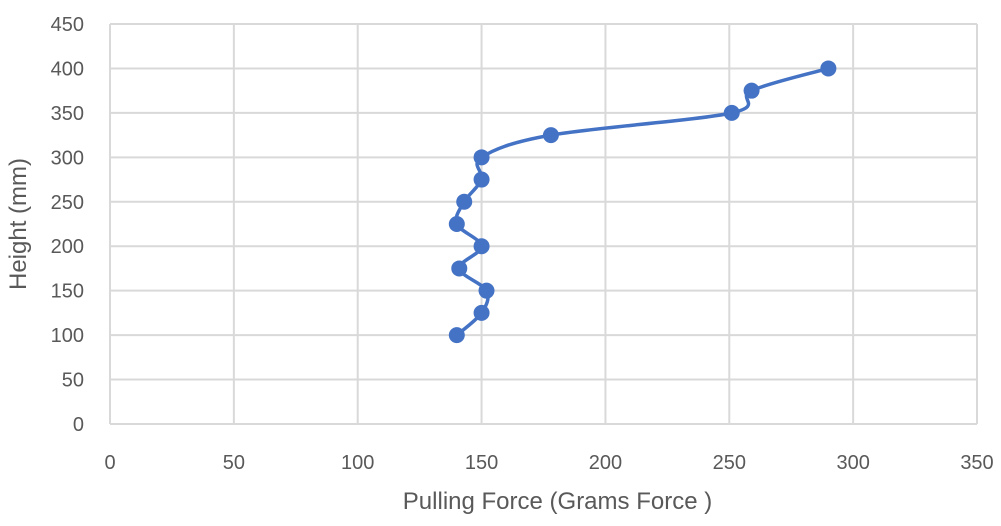 The height and width of the screenshot is (526, 1001). I want to click on x-tick-label: 150, so click(481, 463).